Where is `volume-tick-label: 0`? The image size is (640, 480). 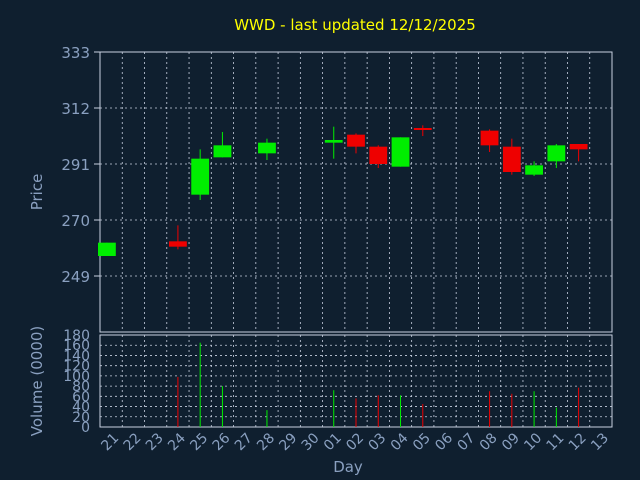 volume-tick-label: 0 is located at coordinates (85, 428).